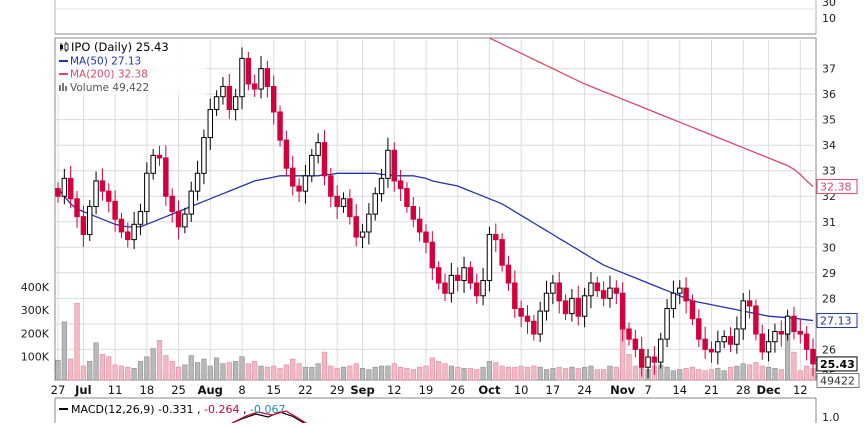 The width and height of the screenshot is (864, 427). I want to click on x-tick-label: Dec, so click(769, 390).